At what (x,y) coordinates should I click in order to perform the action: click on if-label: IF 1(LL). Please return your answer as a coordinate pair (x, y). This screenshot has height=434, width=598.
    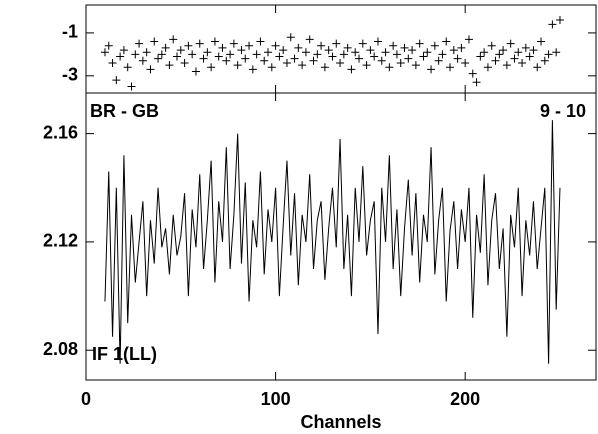
    Looking at the image, I should click on (124, 354).